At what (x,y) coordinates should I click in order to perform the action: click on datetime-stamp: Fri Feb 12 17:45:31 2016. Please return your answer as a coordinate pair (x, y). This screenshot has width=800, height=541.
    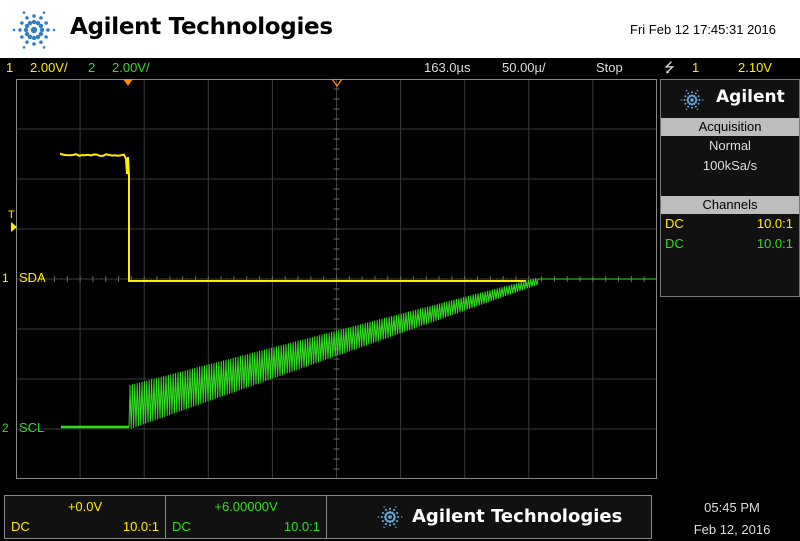
    Looking at the image, I should click on (703, 29).